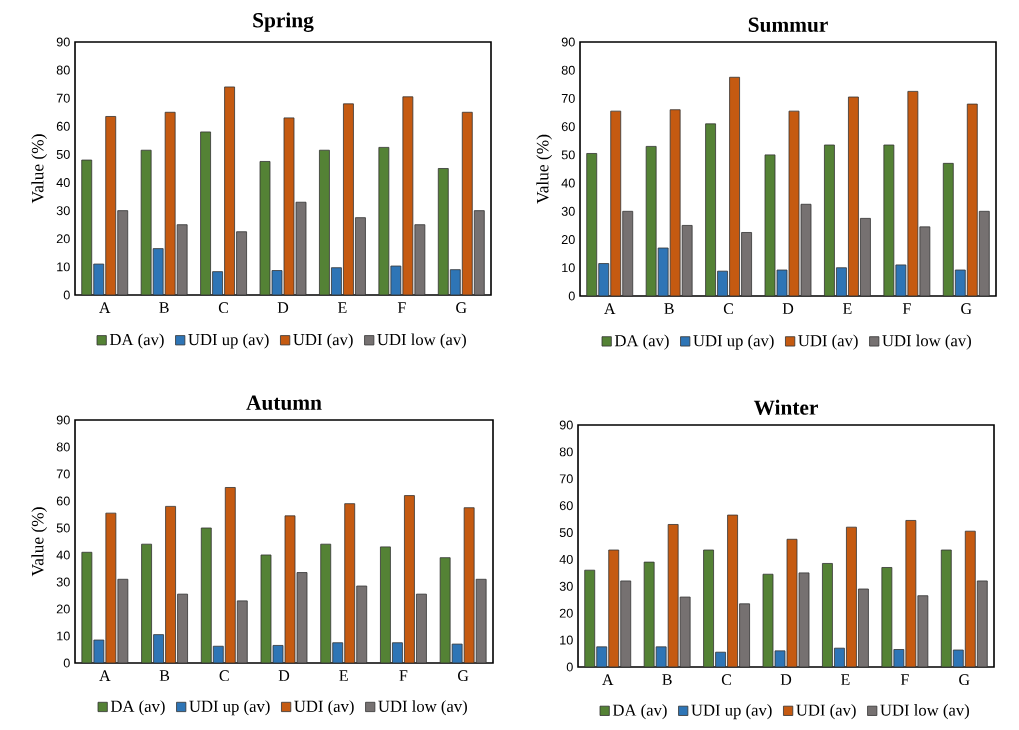 The image size is (1019, 730). Describe the element at coordinates (284, 402) in the screenshot. I see `chart-title: Autumn` at that location.